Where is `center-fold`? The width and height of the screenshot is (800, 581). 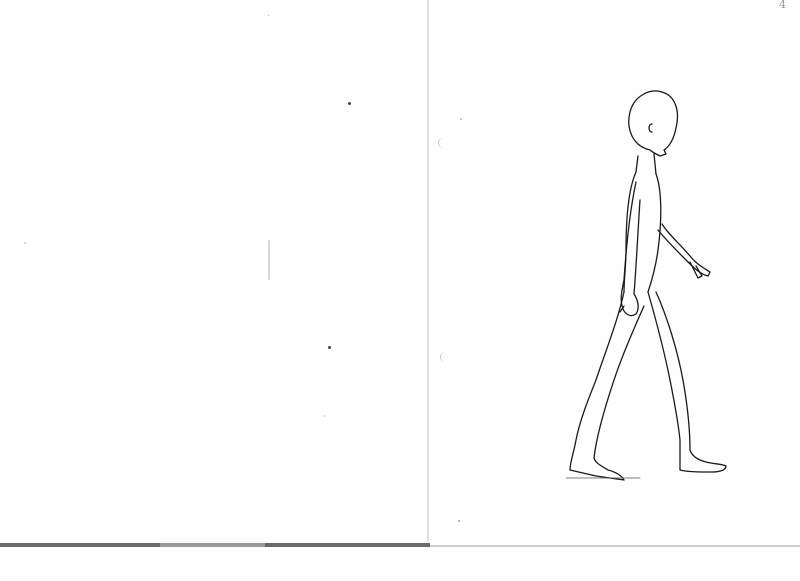 center-fold is located at coordinates (428, 274).